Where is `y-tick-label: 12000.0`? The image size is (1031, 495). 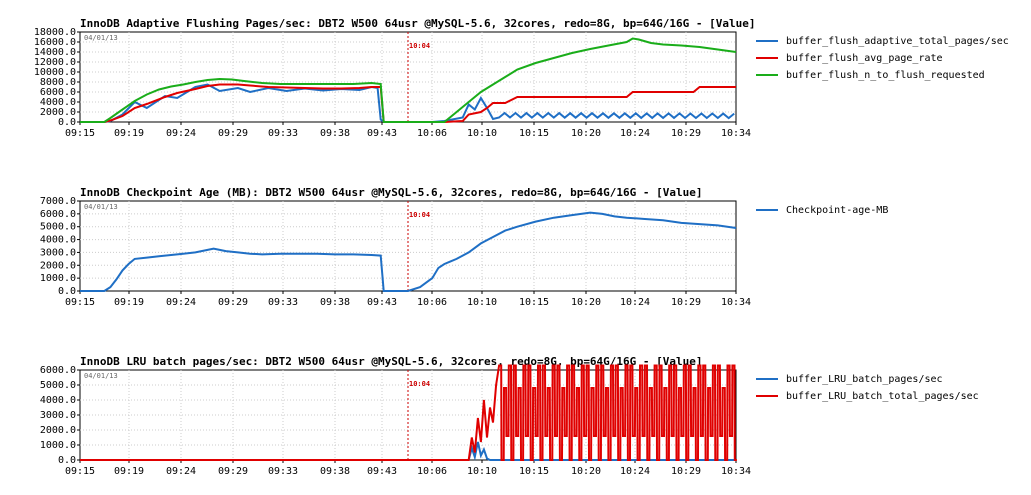 y-tick-label: 12000.0 is located at coordinates (55, 62).